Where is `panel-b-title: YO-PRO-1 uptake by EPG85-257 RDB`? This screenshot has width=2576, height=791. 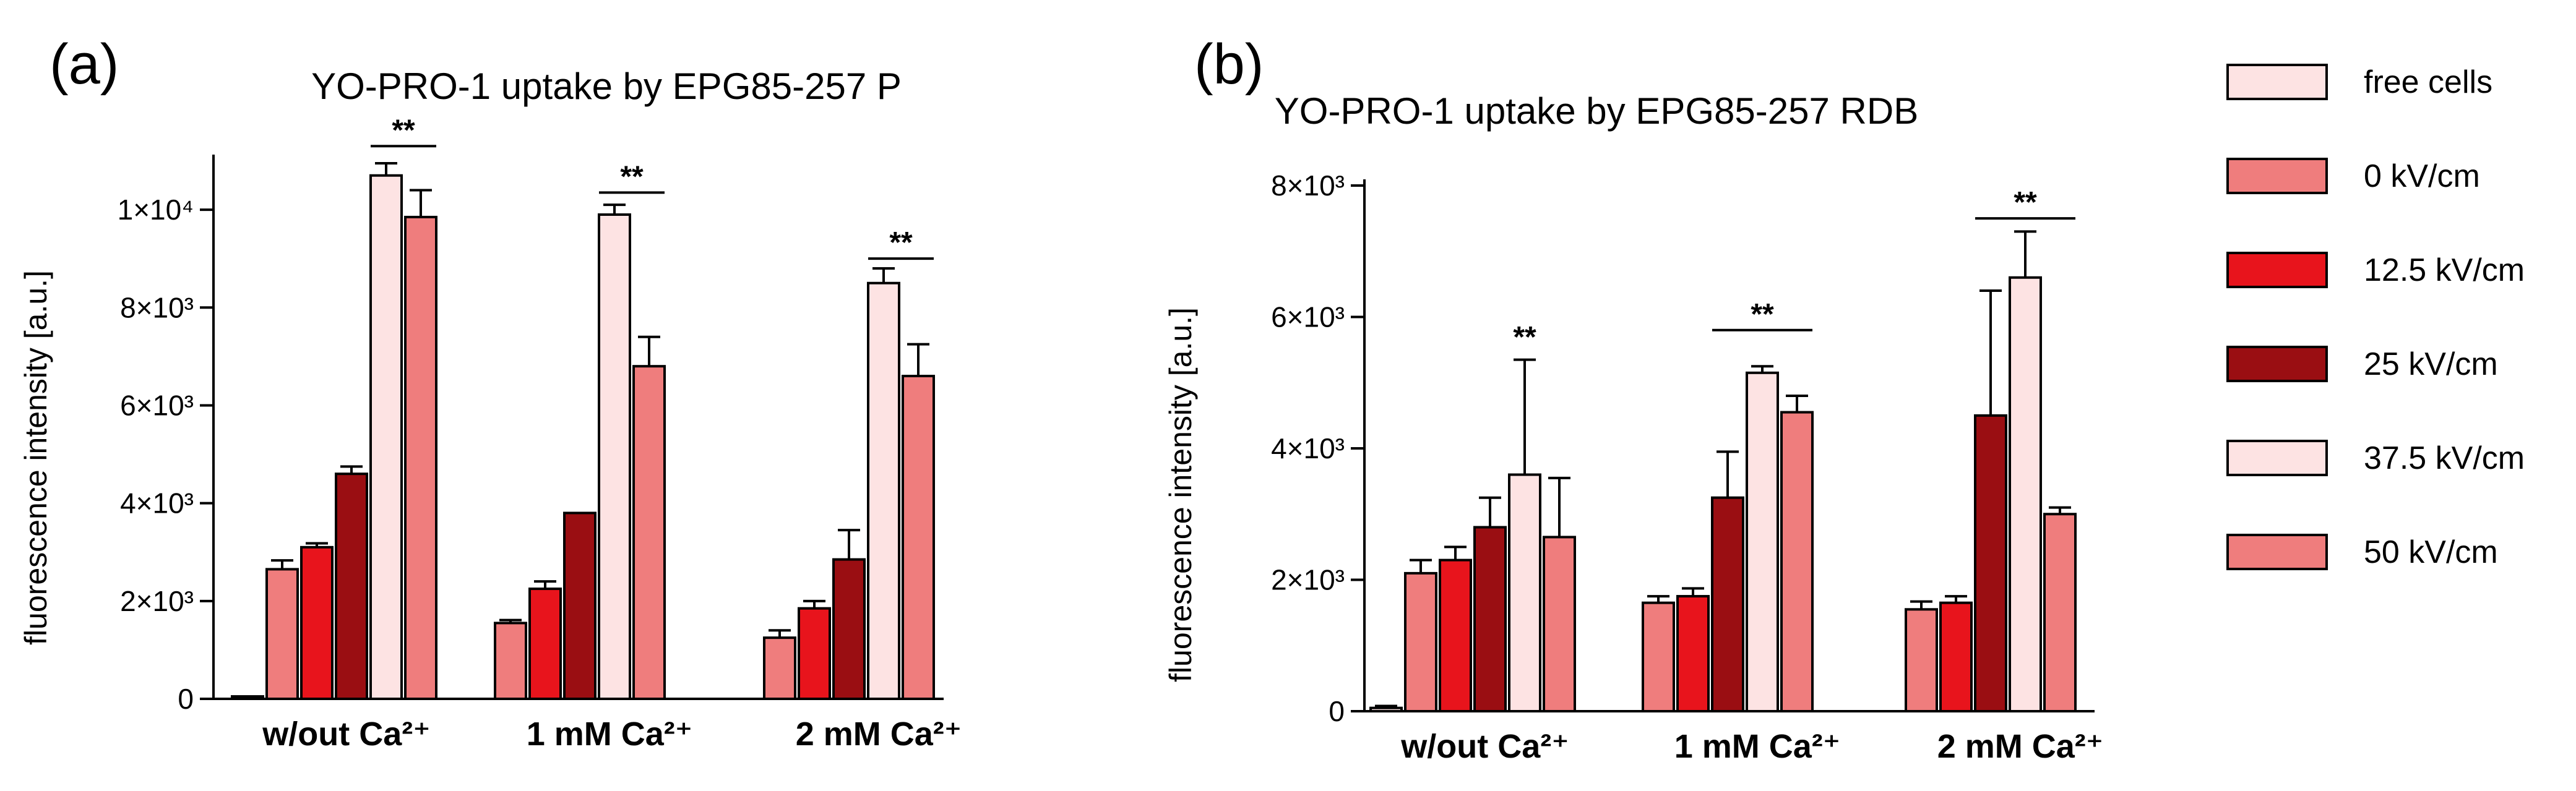
panel-b-title: YO-PRO-1 uptake by EPG85-257 RDB is located at coordinates (1596, 111).